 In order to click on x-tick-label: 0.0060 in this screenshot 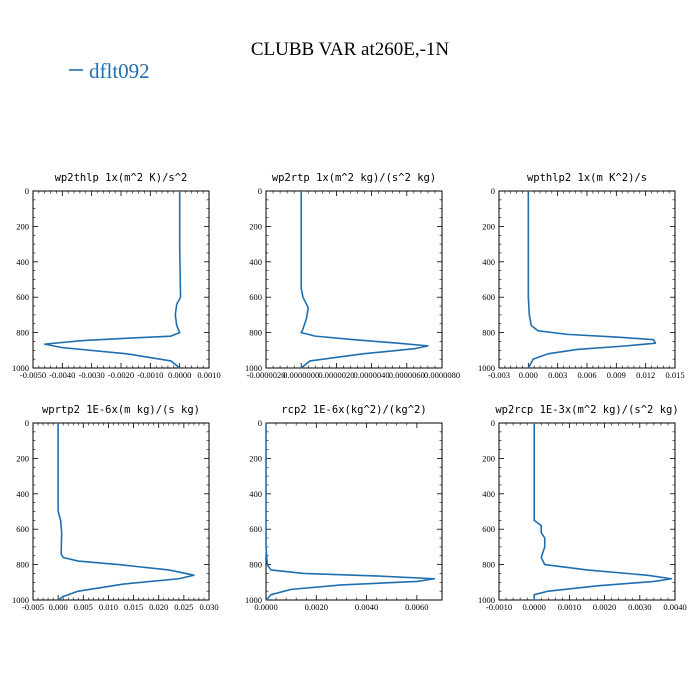, I will do `click(416, 607)`.